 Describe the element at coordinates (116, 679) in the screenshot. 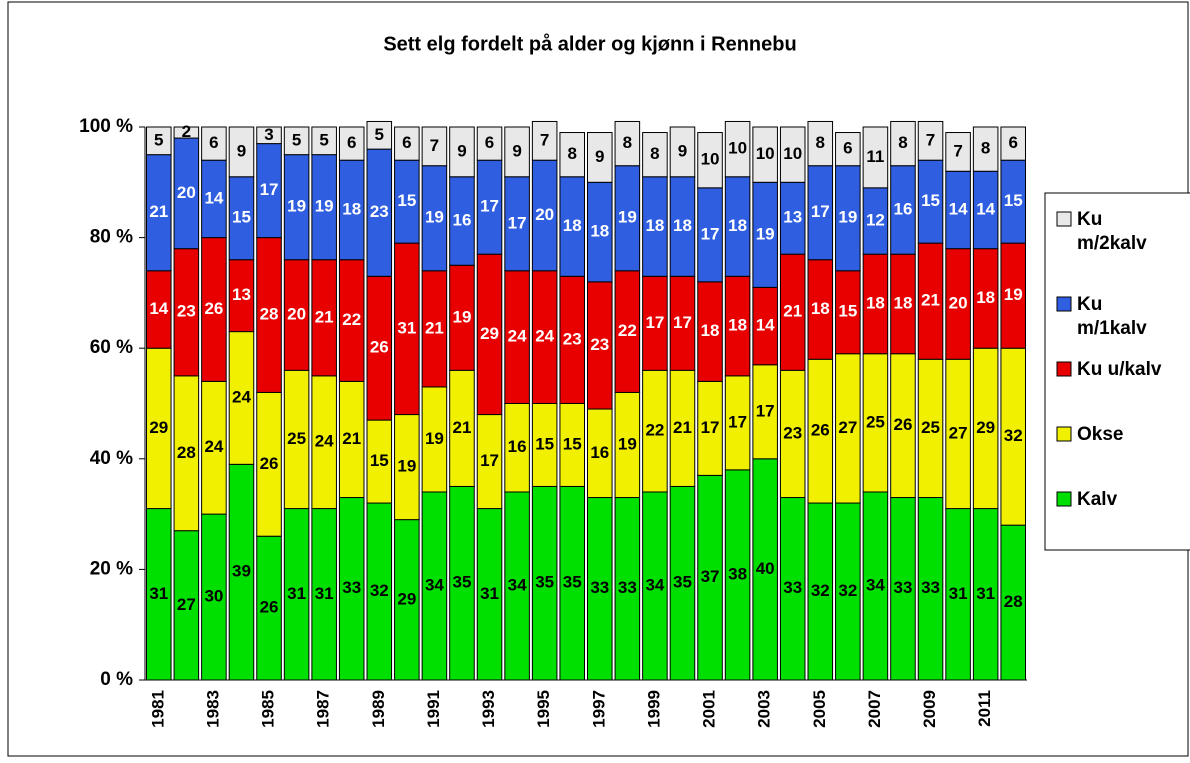

I see `y-tick-label: 0 %` at that location.